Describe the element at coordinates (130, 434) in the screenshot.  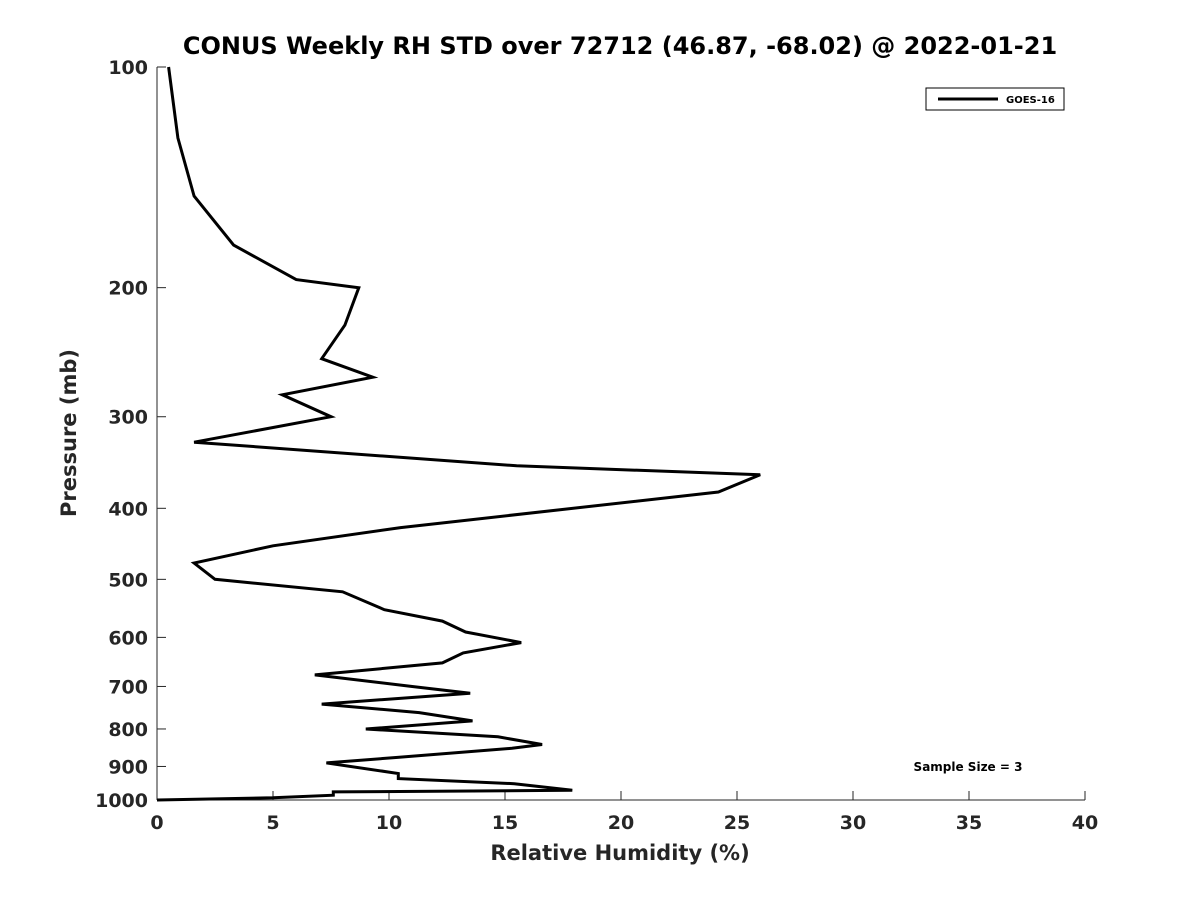
I see `y-axis-ticks: 100 200 300 400 500 600 700 800 900 1000` at that location.